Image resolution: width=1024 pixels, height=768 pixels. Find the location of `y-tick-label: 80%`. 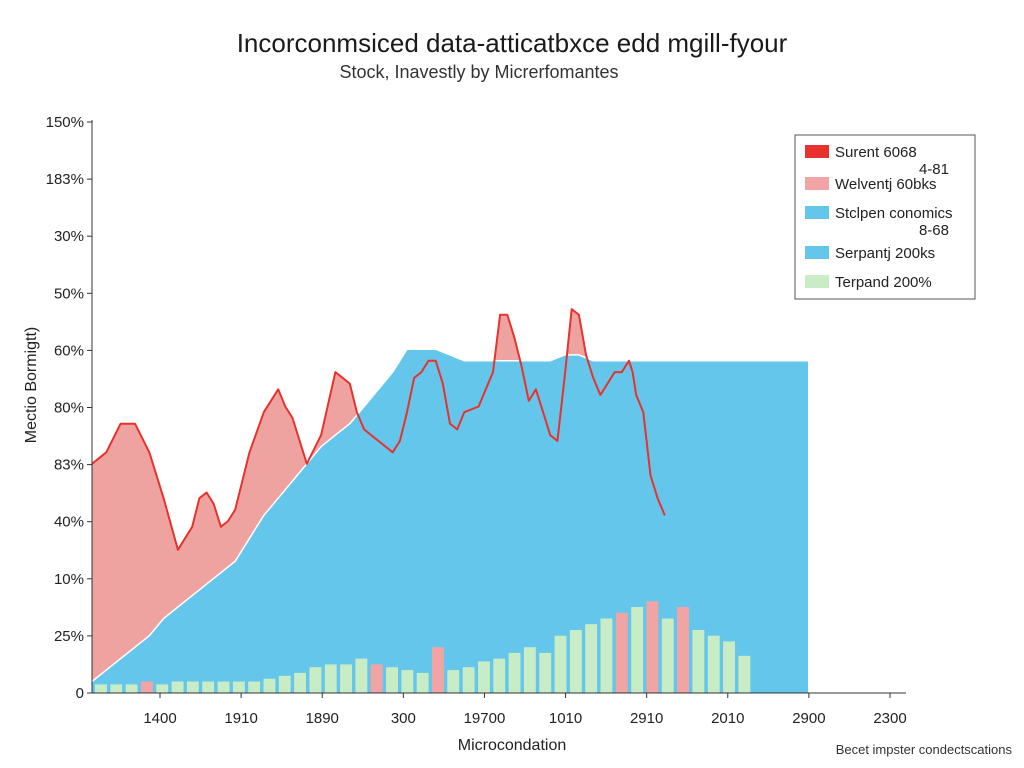

y-tick-label: 80% is located at coordinates (69, 408).